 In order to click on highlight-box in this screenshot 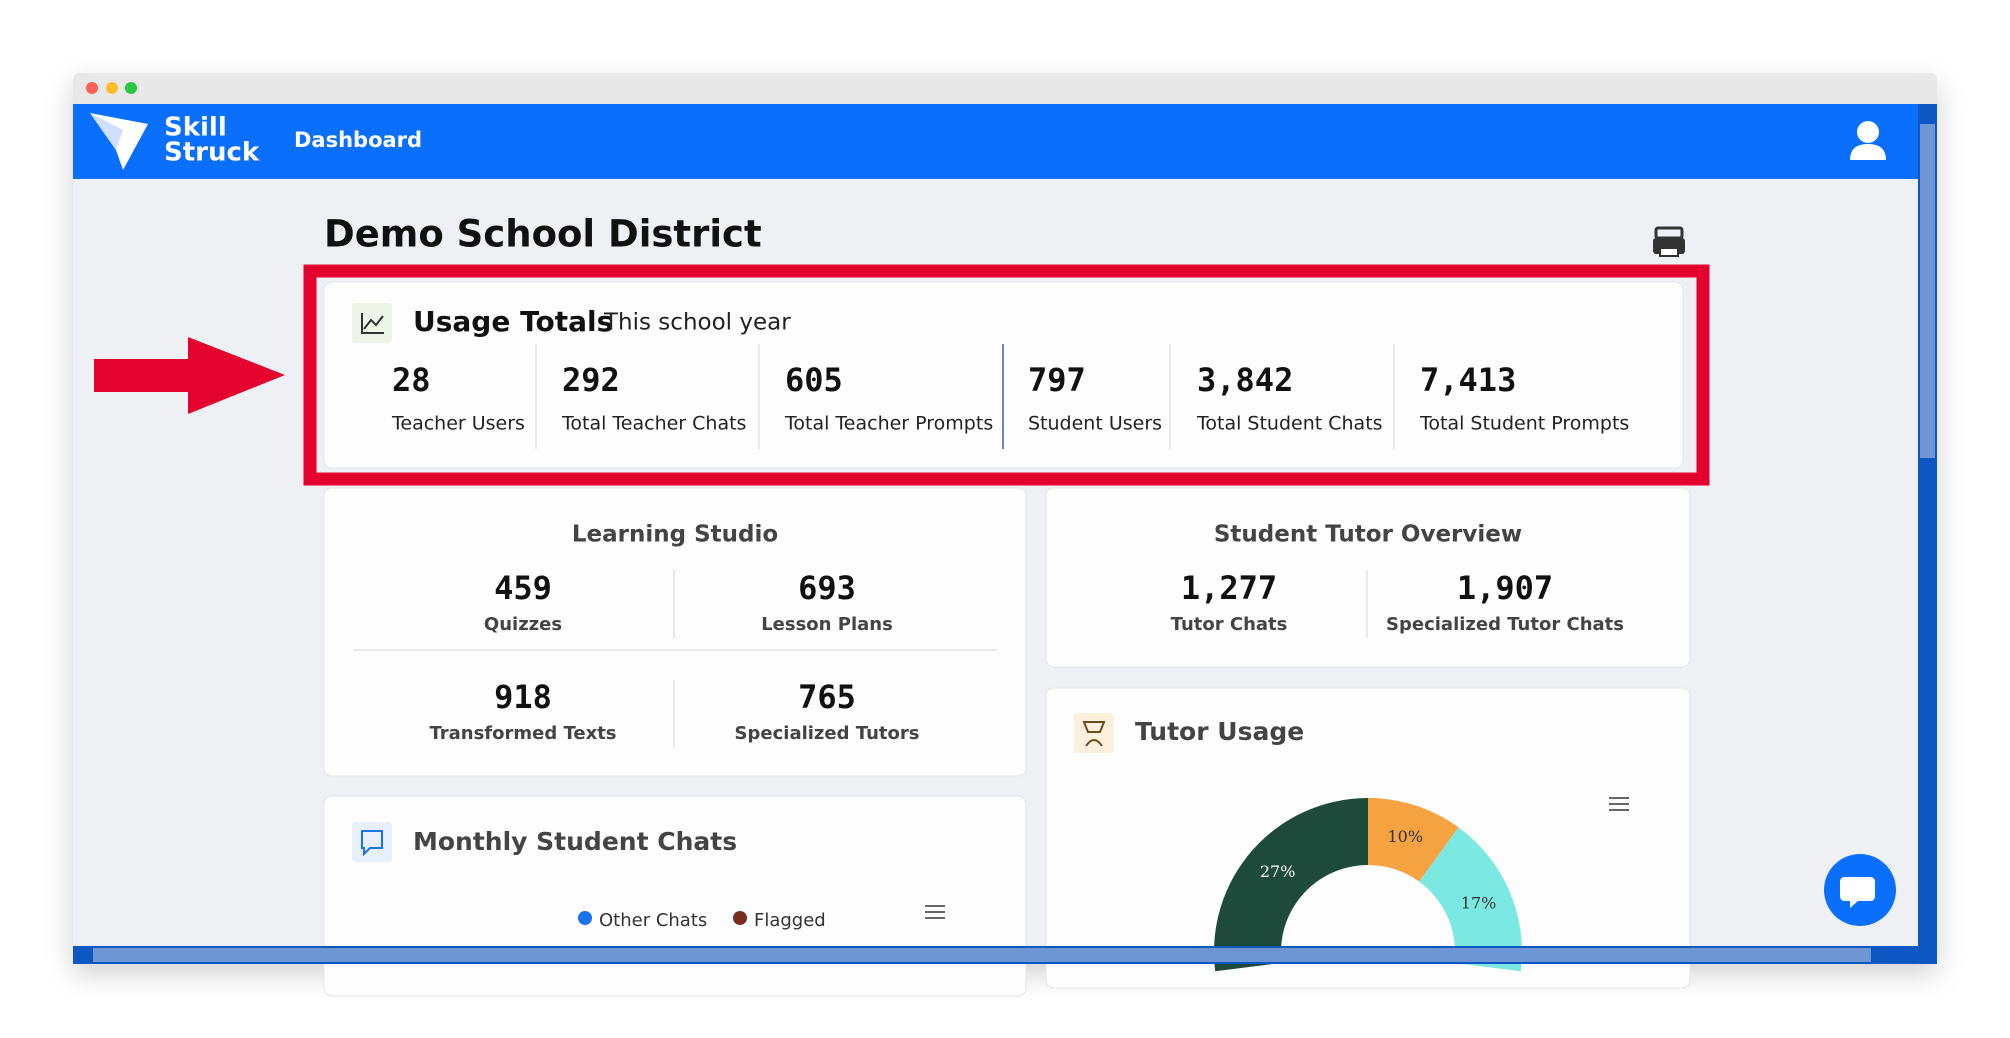, I will do `click(1006, 375)`.